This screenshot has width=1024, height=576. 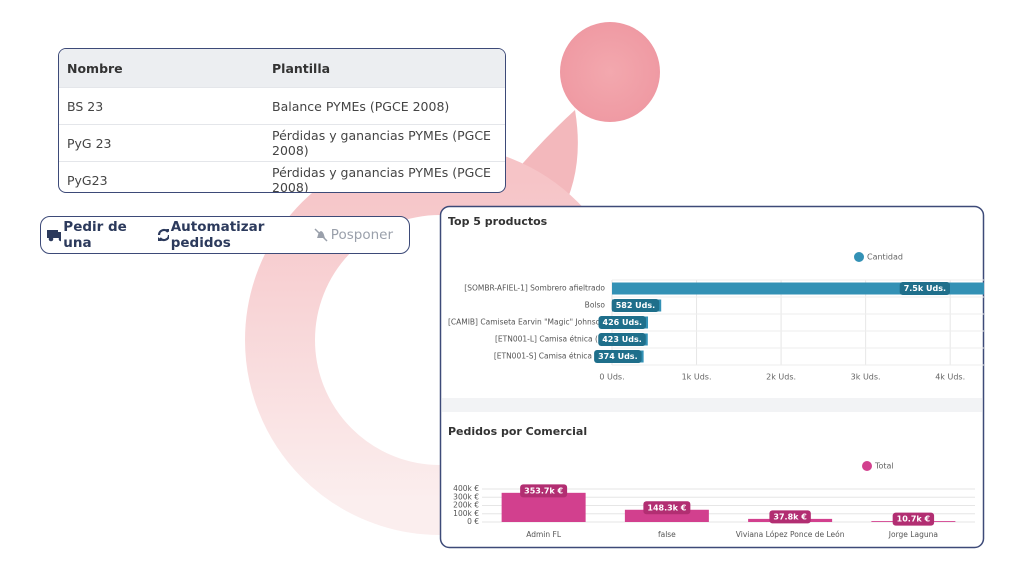 I want to click on header-cell: Plantilla, so click(x=301, y=68).